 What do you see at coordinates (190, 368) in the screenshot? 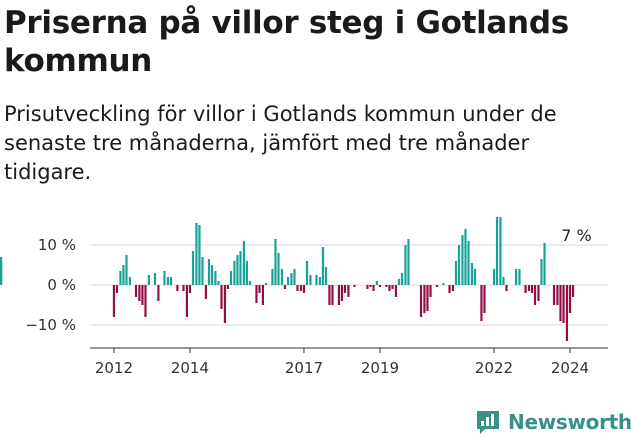
I see `x-tick-label: 2014` at bounding box center [190, 368].